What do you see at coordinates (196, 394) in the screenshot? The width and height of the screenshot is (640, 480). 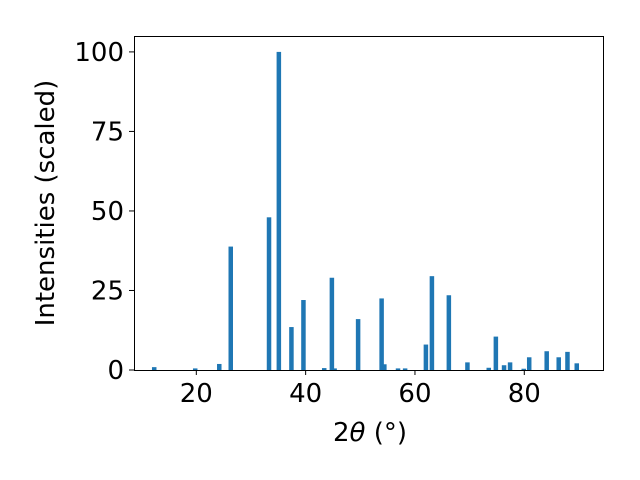 I see `x-tick-label: 20` at bounding box center [196, 394].